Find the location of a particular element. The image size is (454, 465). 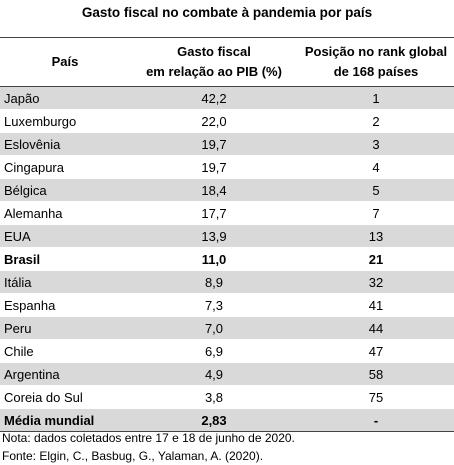

cell: Espanha is located at coordinates (65, 305).